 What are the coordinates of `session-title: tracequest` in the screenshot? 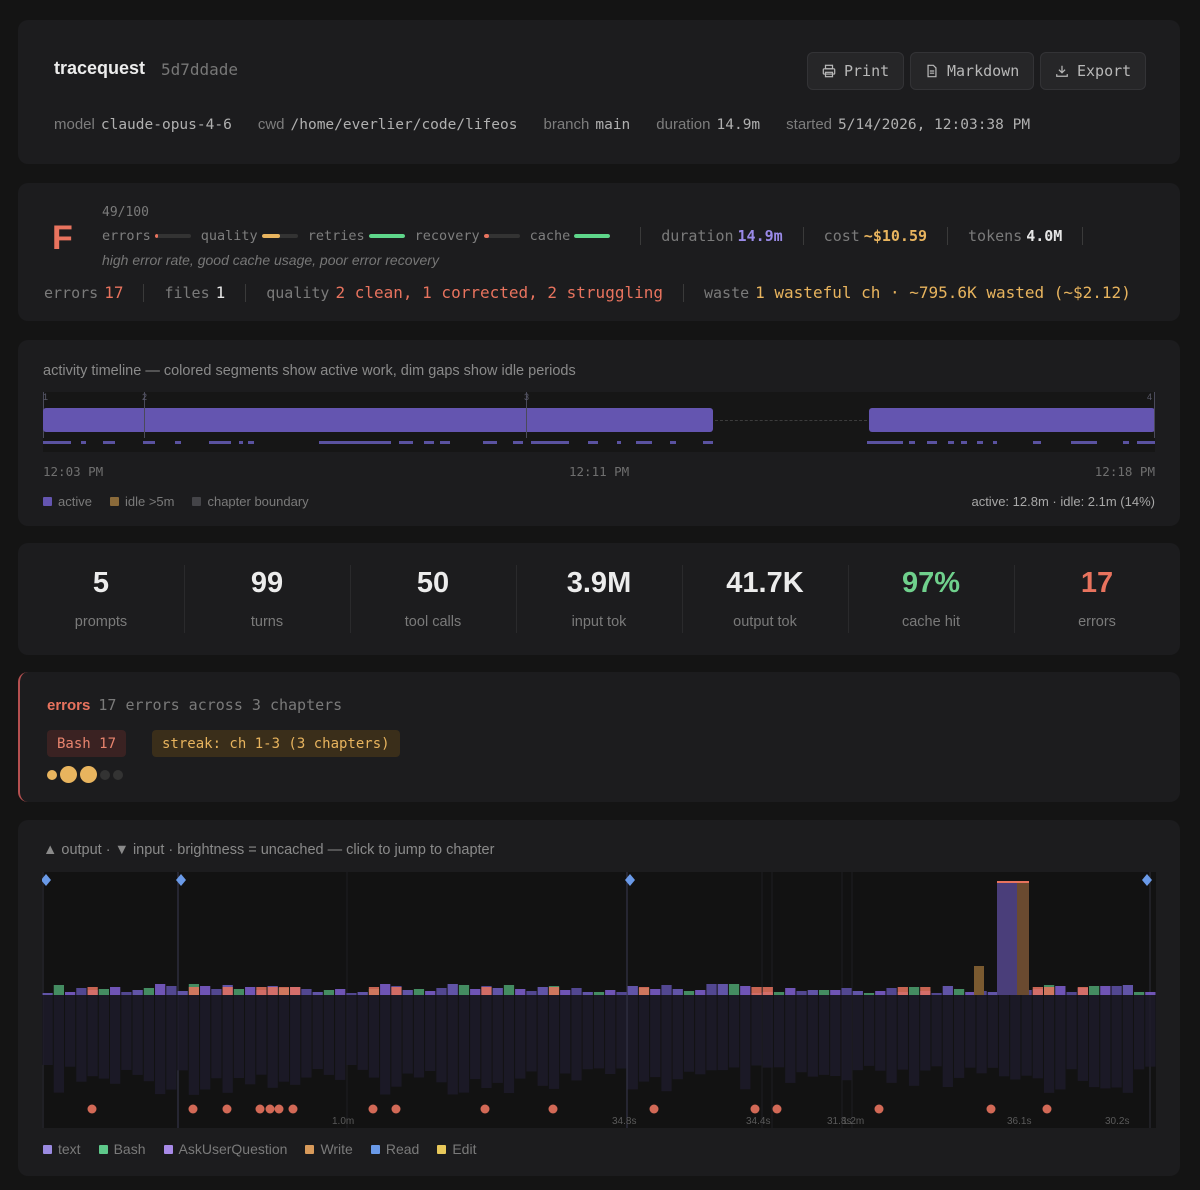 It's located at (100, 68).